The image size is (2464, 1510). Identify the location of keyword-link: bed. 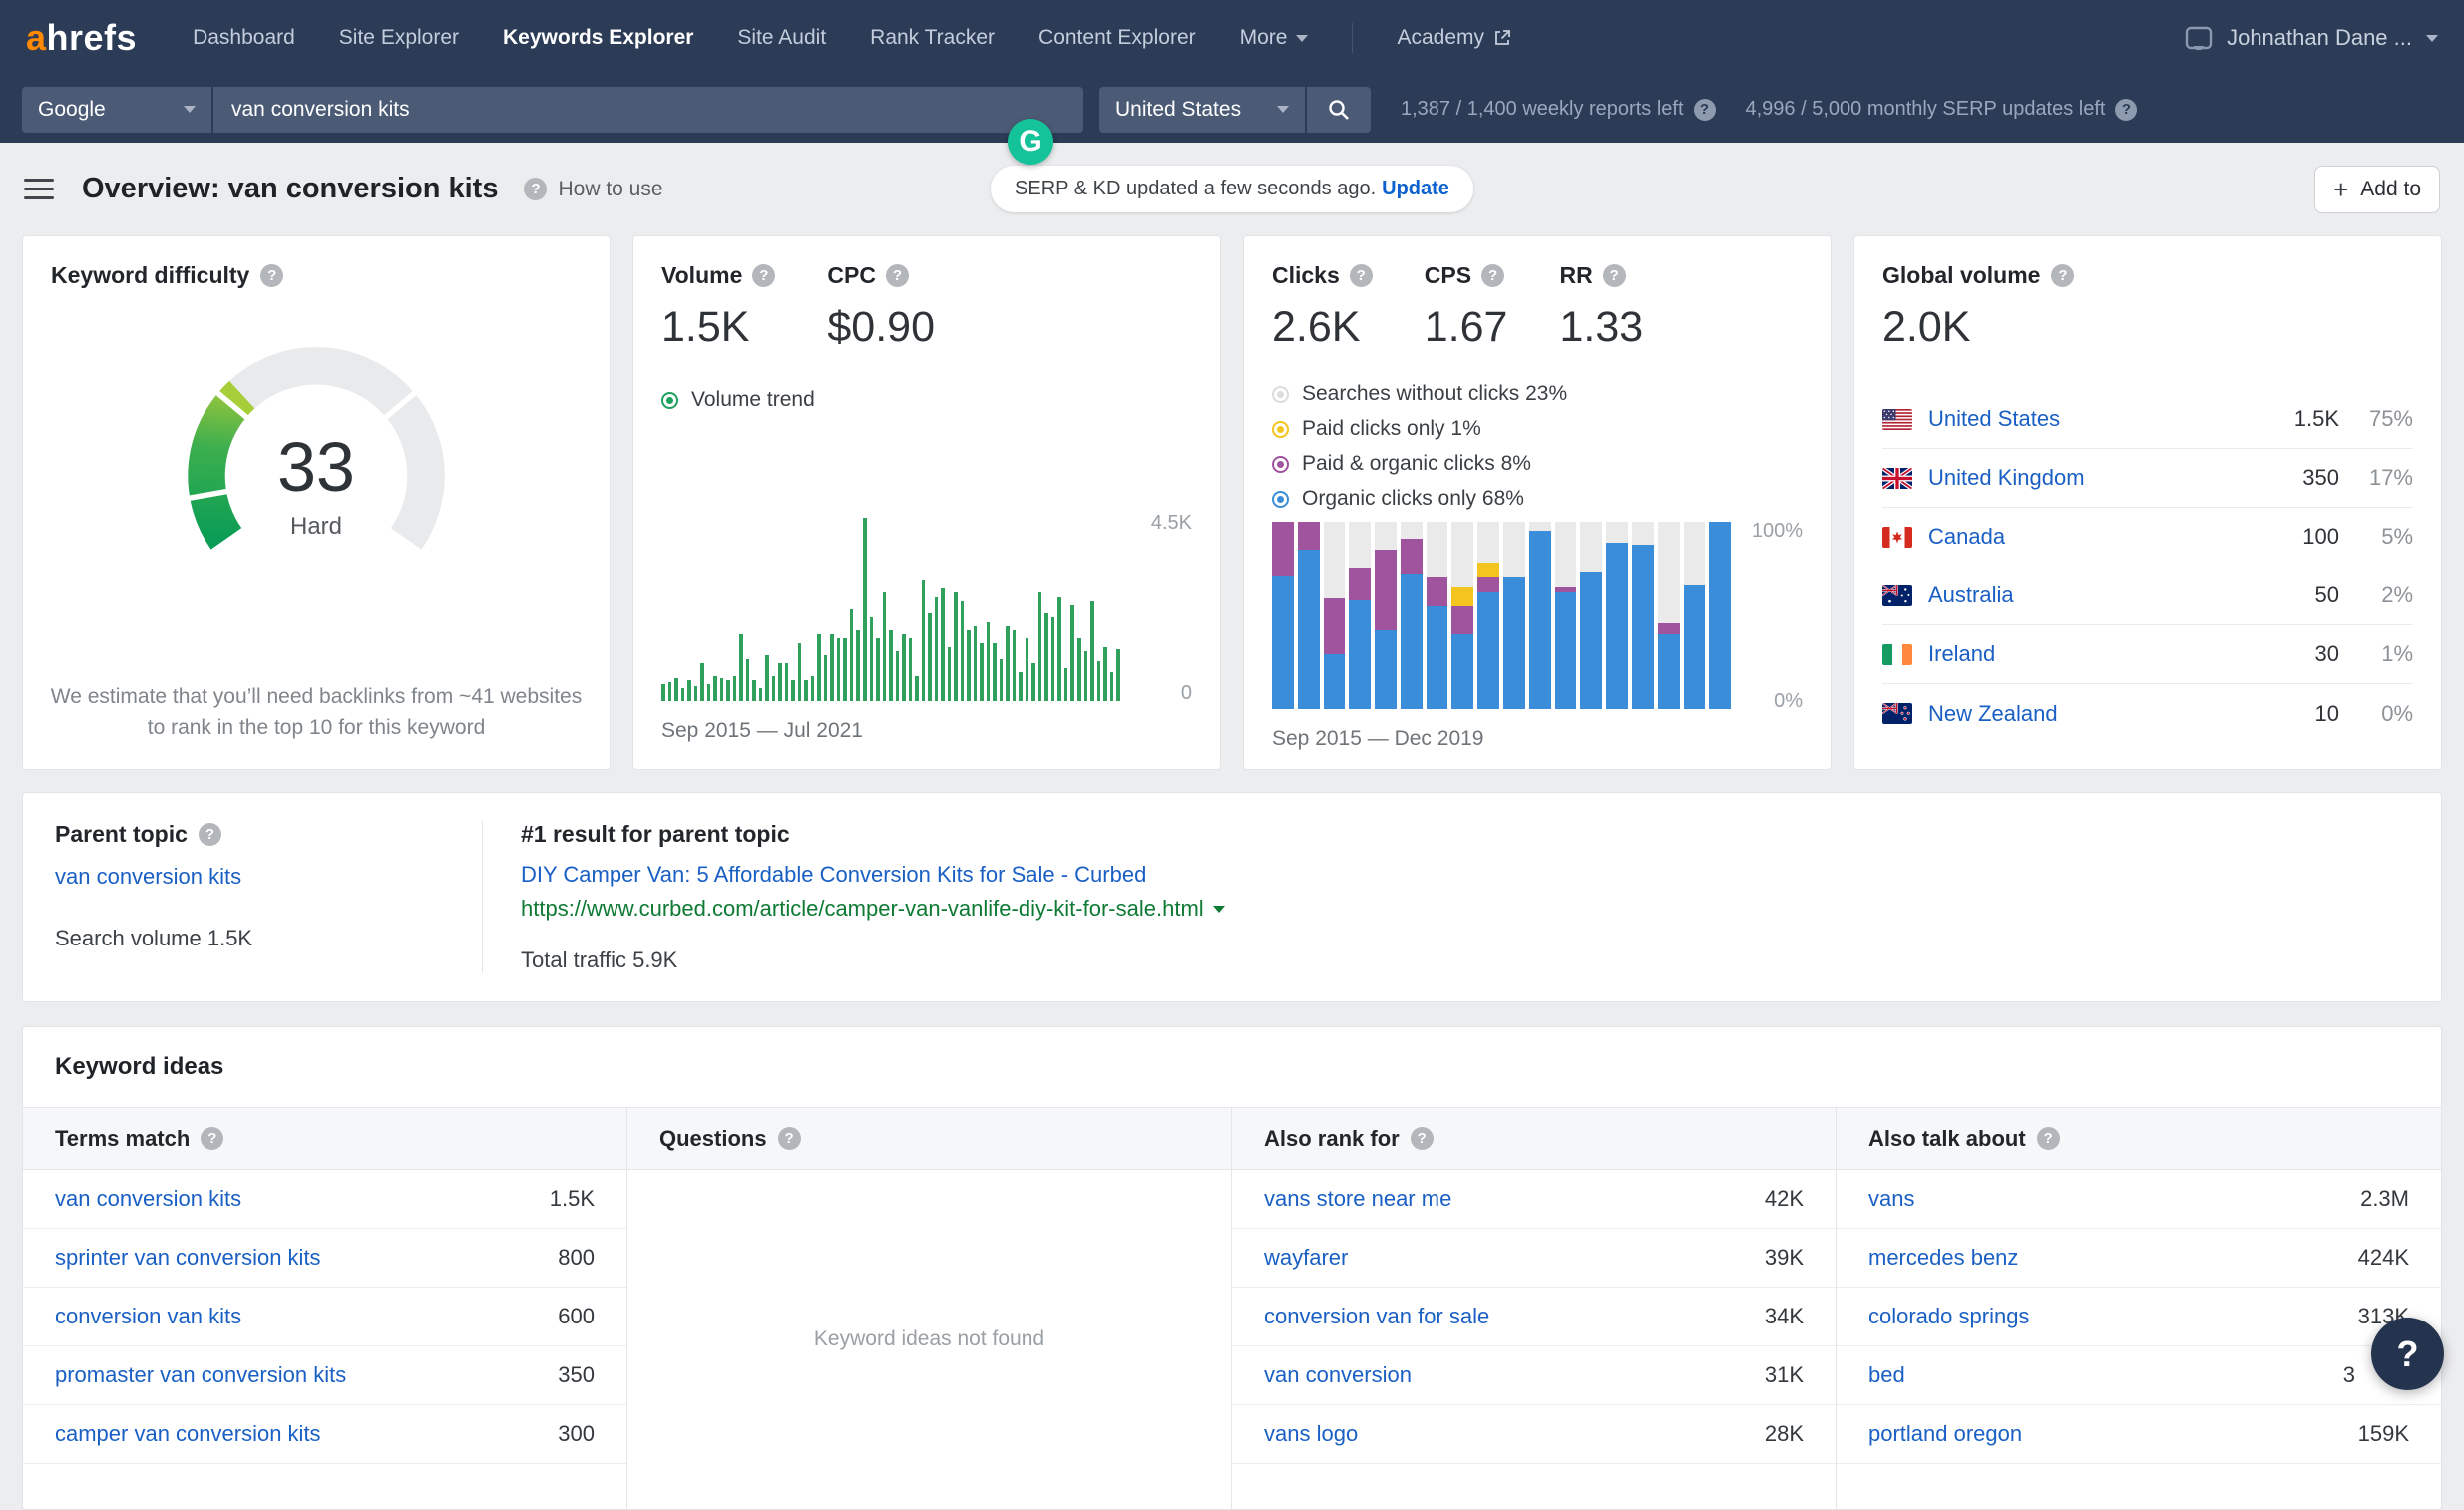
(1886, 1375).